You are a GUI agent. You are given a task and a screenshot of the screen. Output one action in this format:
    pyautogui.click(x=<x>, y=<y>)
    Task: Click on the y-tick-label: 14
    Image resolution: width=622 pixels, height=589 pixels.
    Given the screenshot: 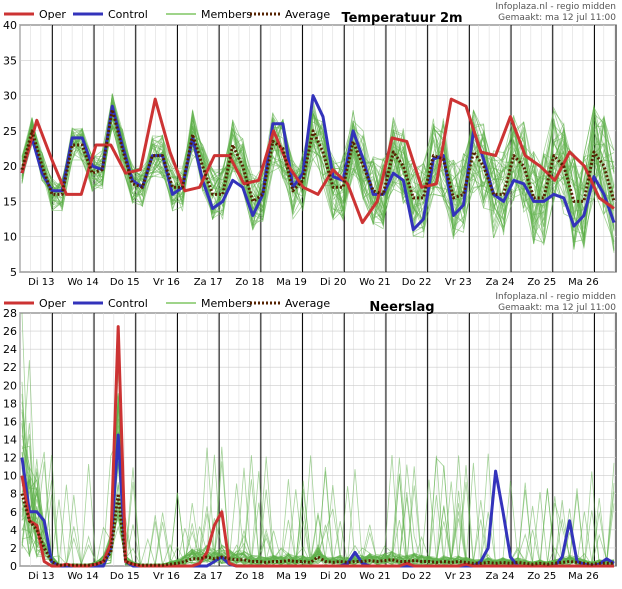 What is the action you would take?
    pyautogui.click(x=10, y=440)
    